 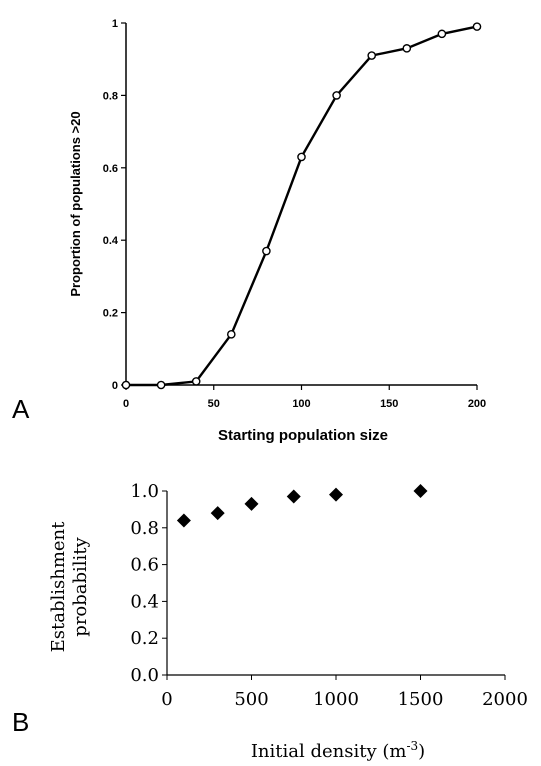 I want to click on panel-b-x-tick-label: 0, so click(x=166, y=699).